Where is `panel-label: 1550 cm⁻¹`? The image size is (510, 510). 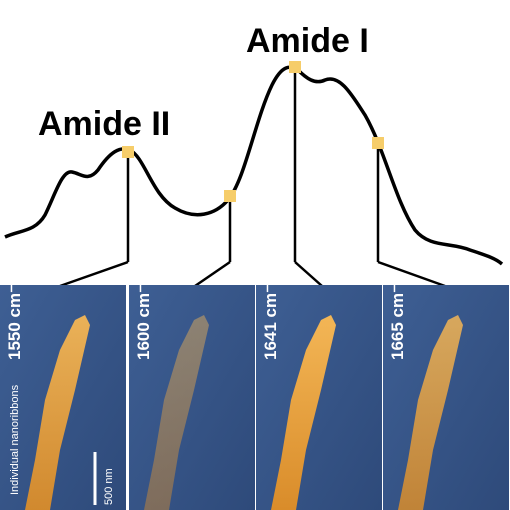
panel-label: 1550 cm⁻¹ is located at coordinates (14, 319).